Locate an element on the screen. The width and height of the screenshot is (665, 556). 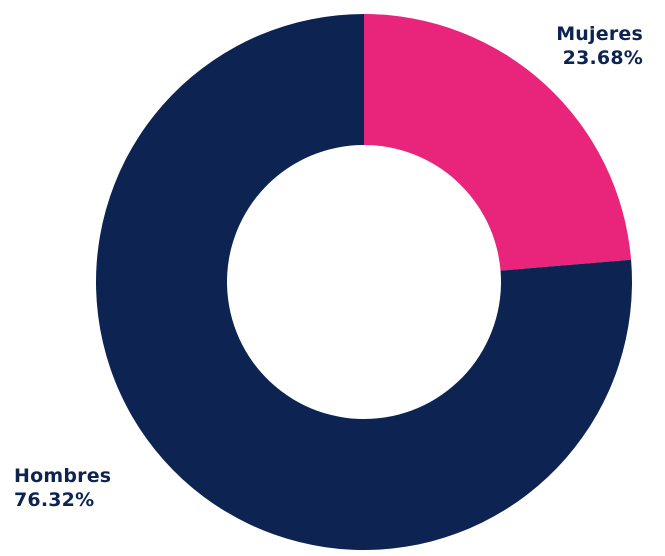
slice-label-mujeres: Mujeres 23.68% is located at coordinates (599, 46).